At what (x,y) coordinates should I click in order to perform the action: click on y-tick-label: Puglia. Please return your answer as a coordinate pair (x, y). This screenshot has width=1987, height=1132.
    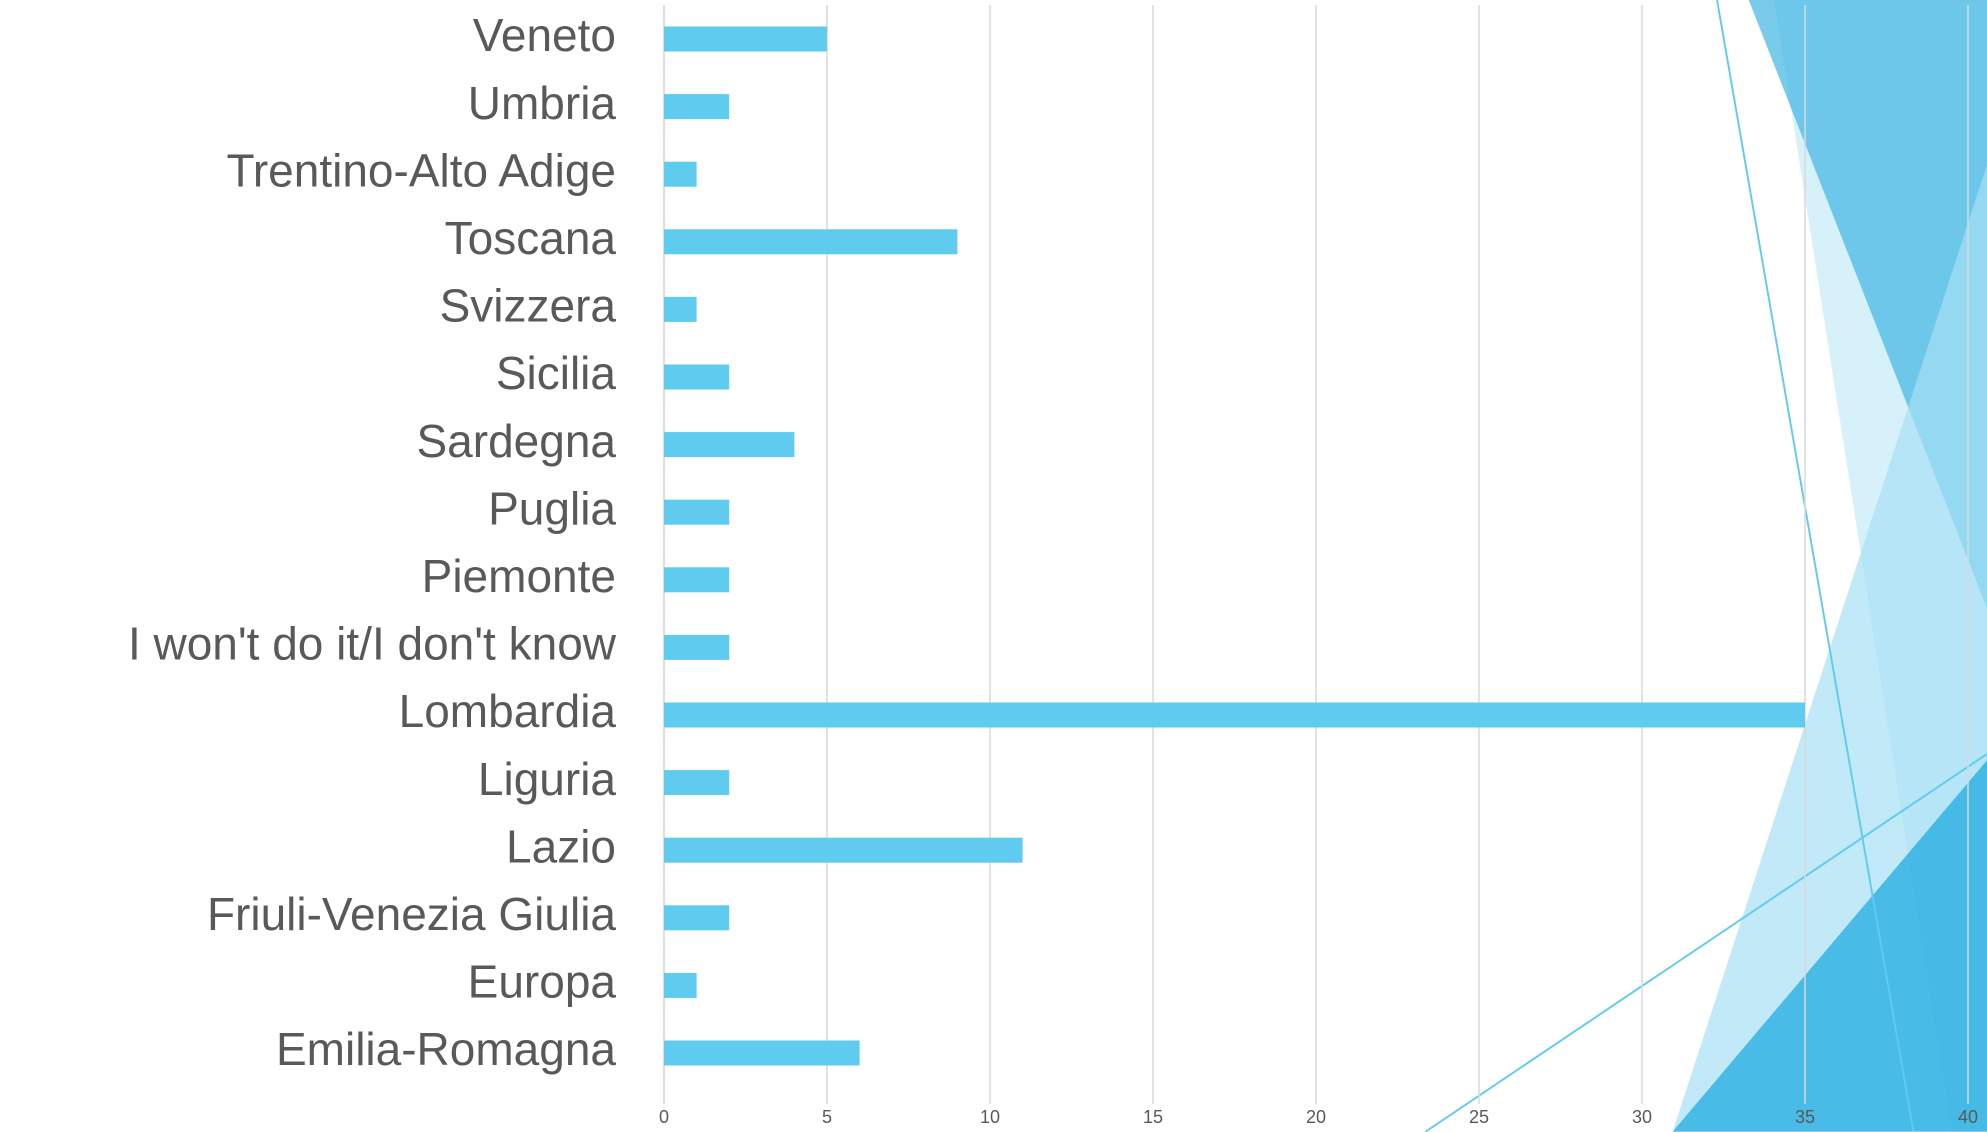
    Looking at the image, I should click on (552, 508).